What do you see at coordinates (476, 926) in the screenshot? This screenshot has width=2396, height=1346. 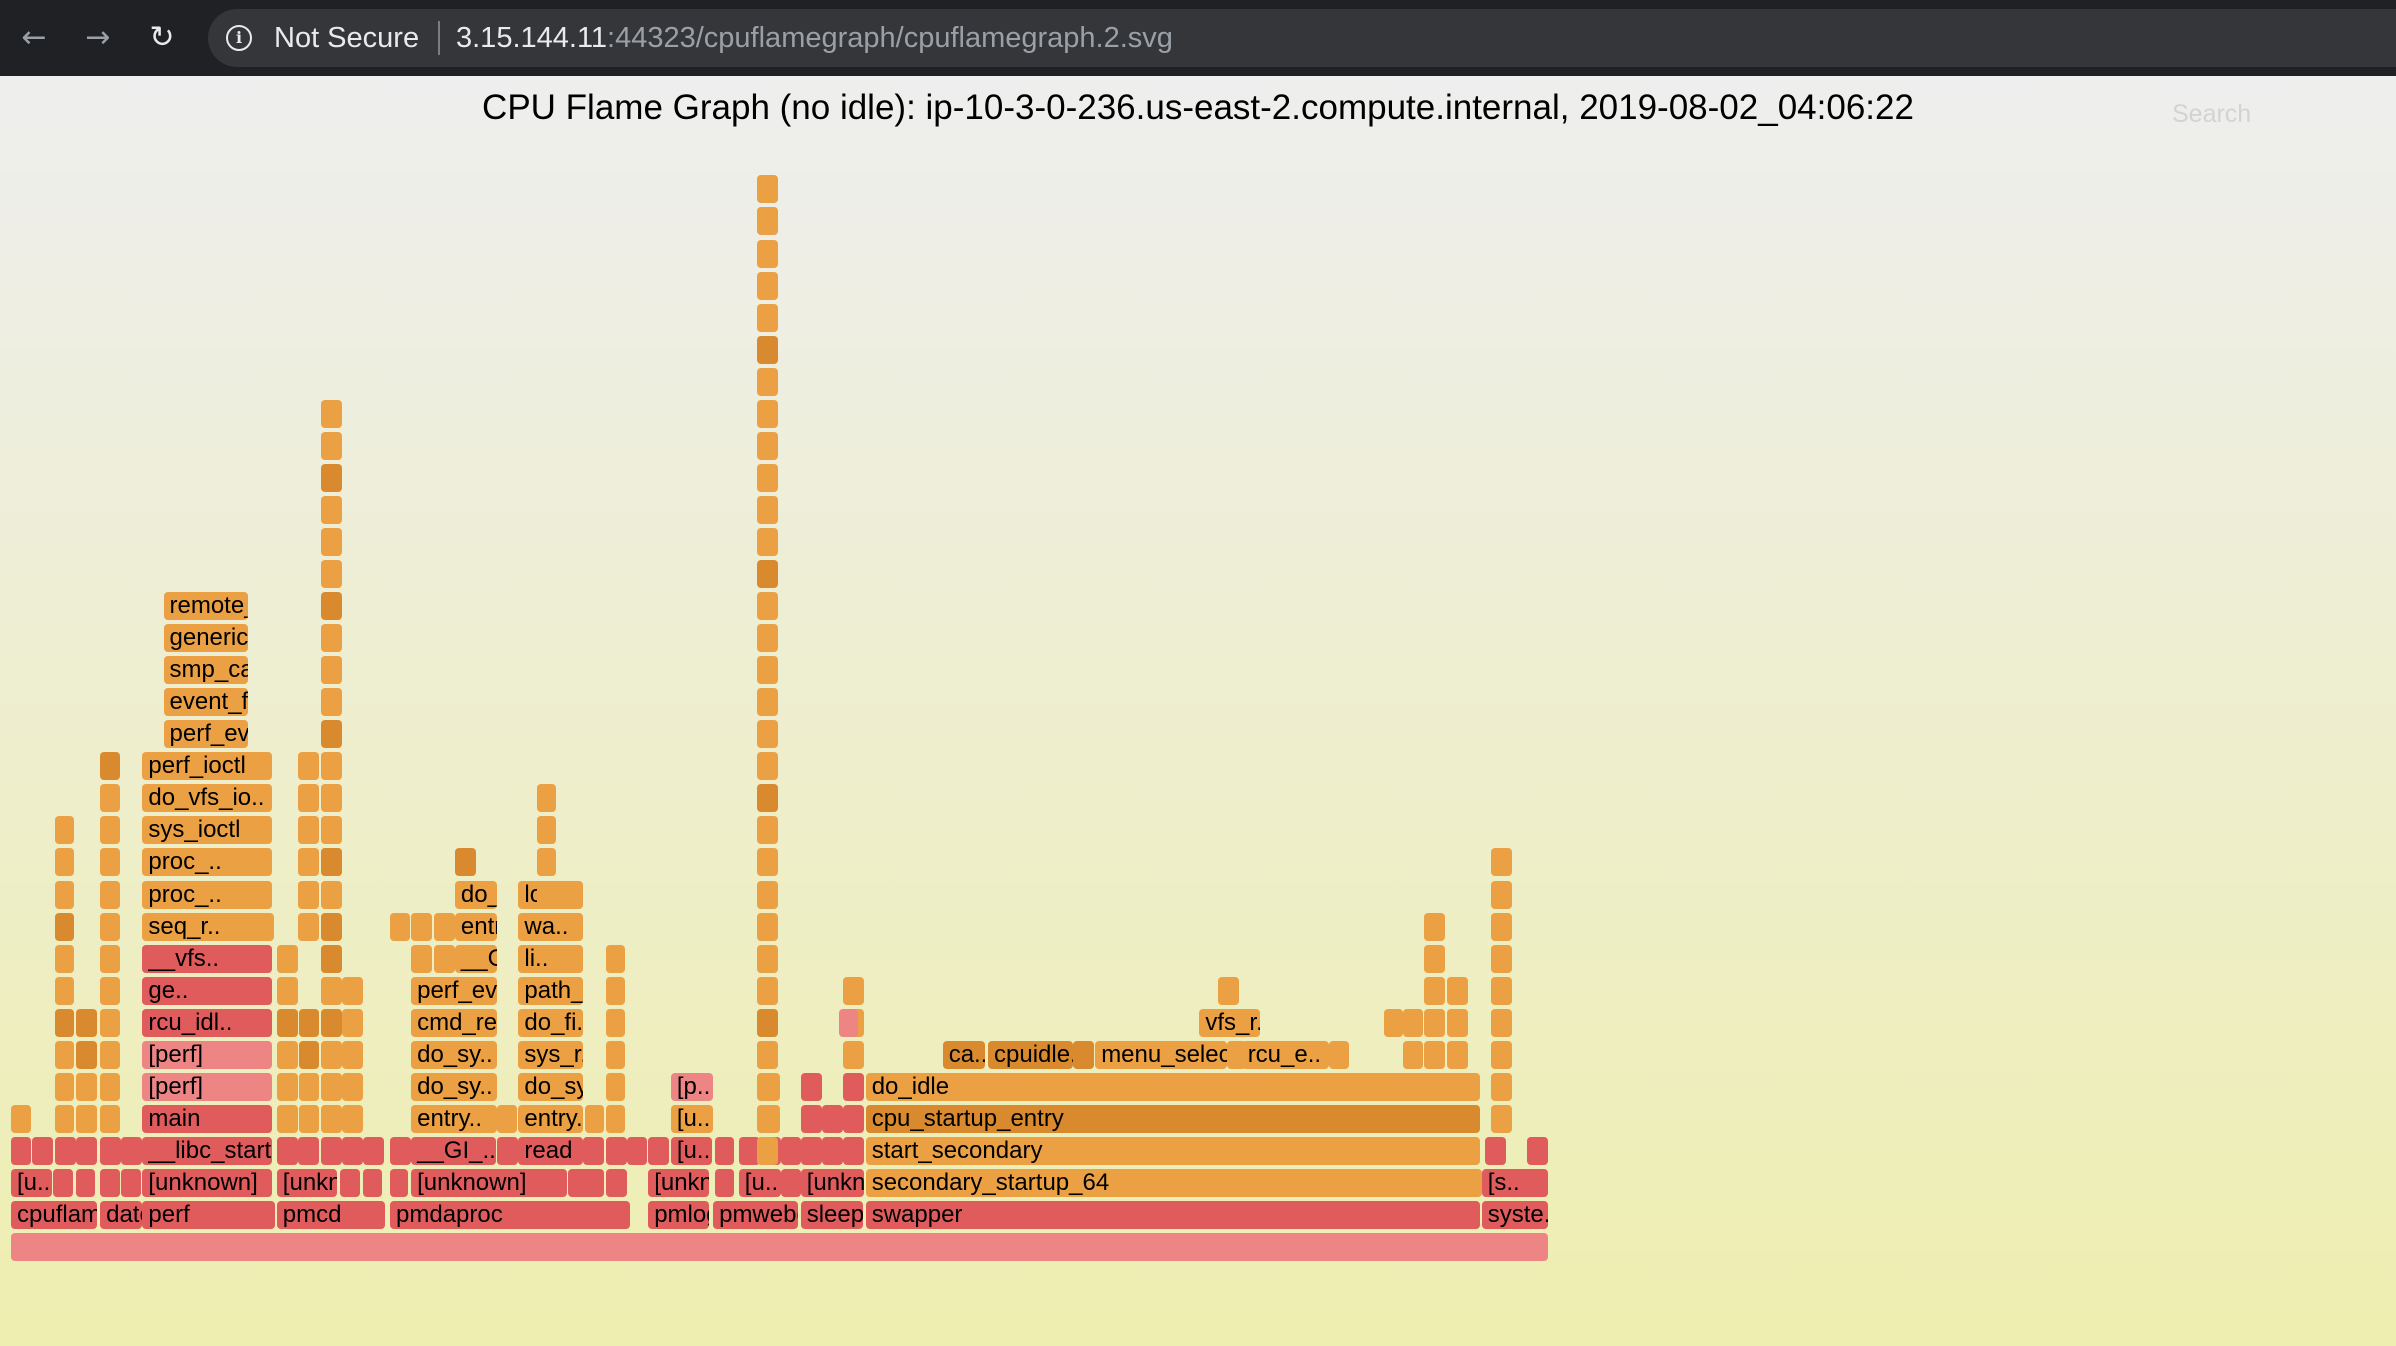 I see `flame-frame: entry_SYS..` at bounding box center [476, 926].